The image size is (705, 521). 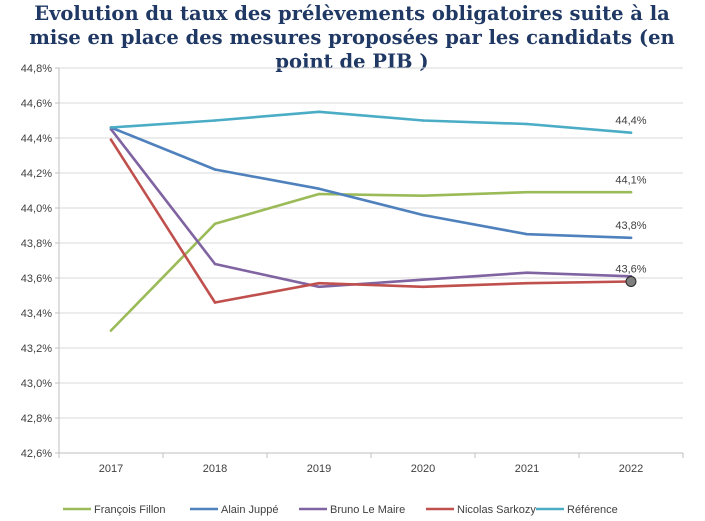 What do you see at coordinates (630, 226) in the screenshot?
I see `end-data-label: 43,8%` at bounding box center [630, 226].